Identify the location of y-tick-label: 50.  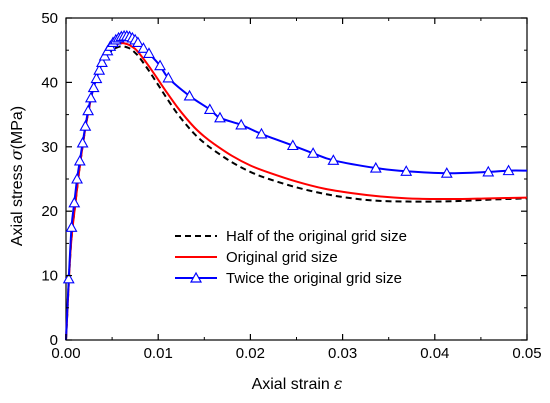
(49, 18).